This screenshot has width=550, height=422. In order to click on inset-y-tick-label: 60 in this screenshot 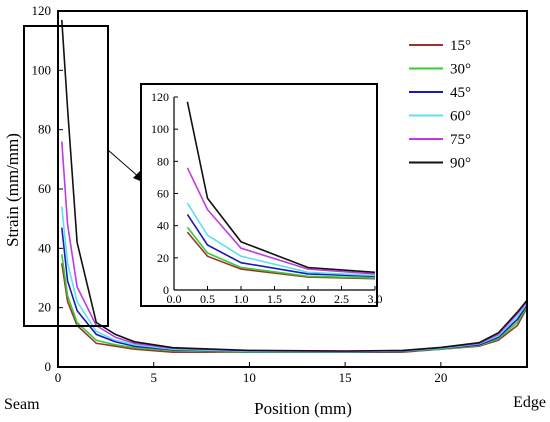, I will do `click(163, 194)`.